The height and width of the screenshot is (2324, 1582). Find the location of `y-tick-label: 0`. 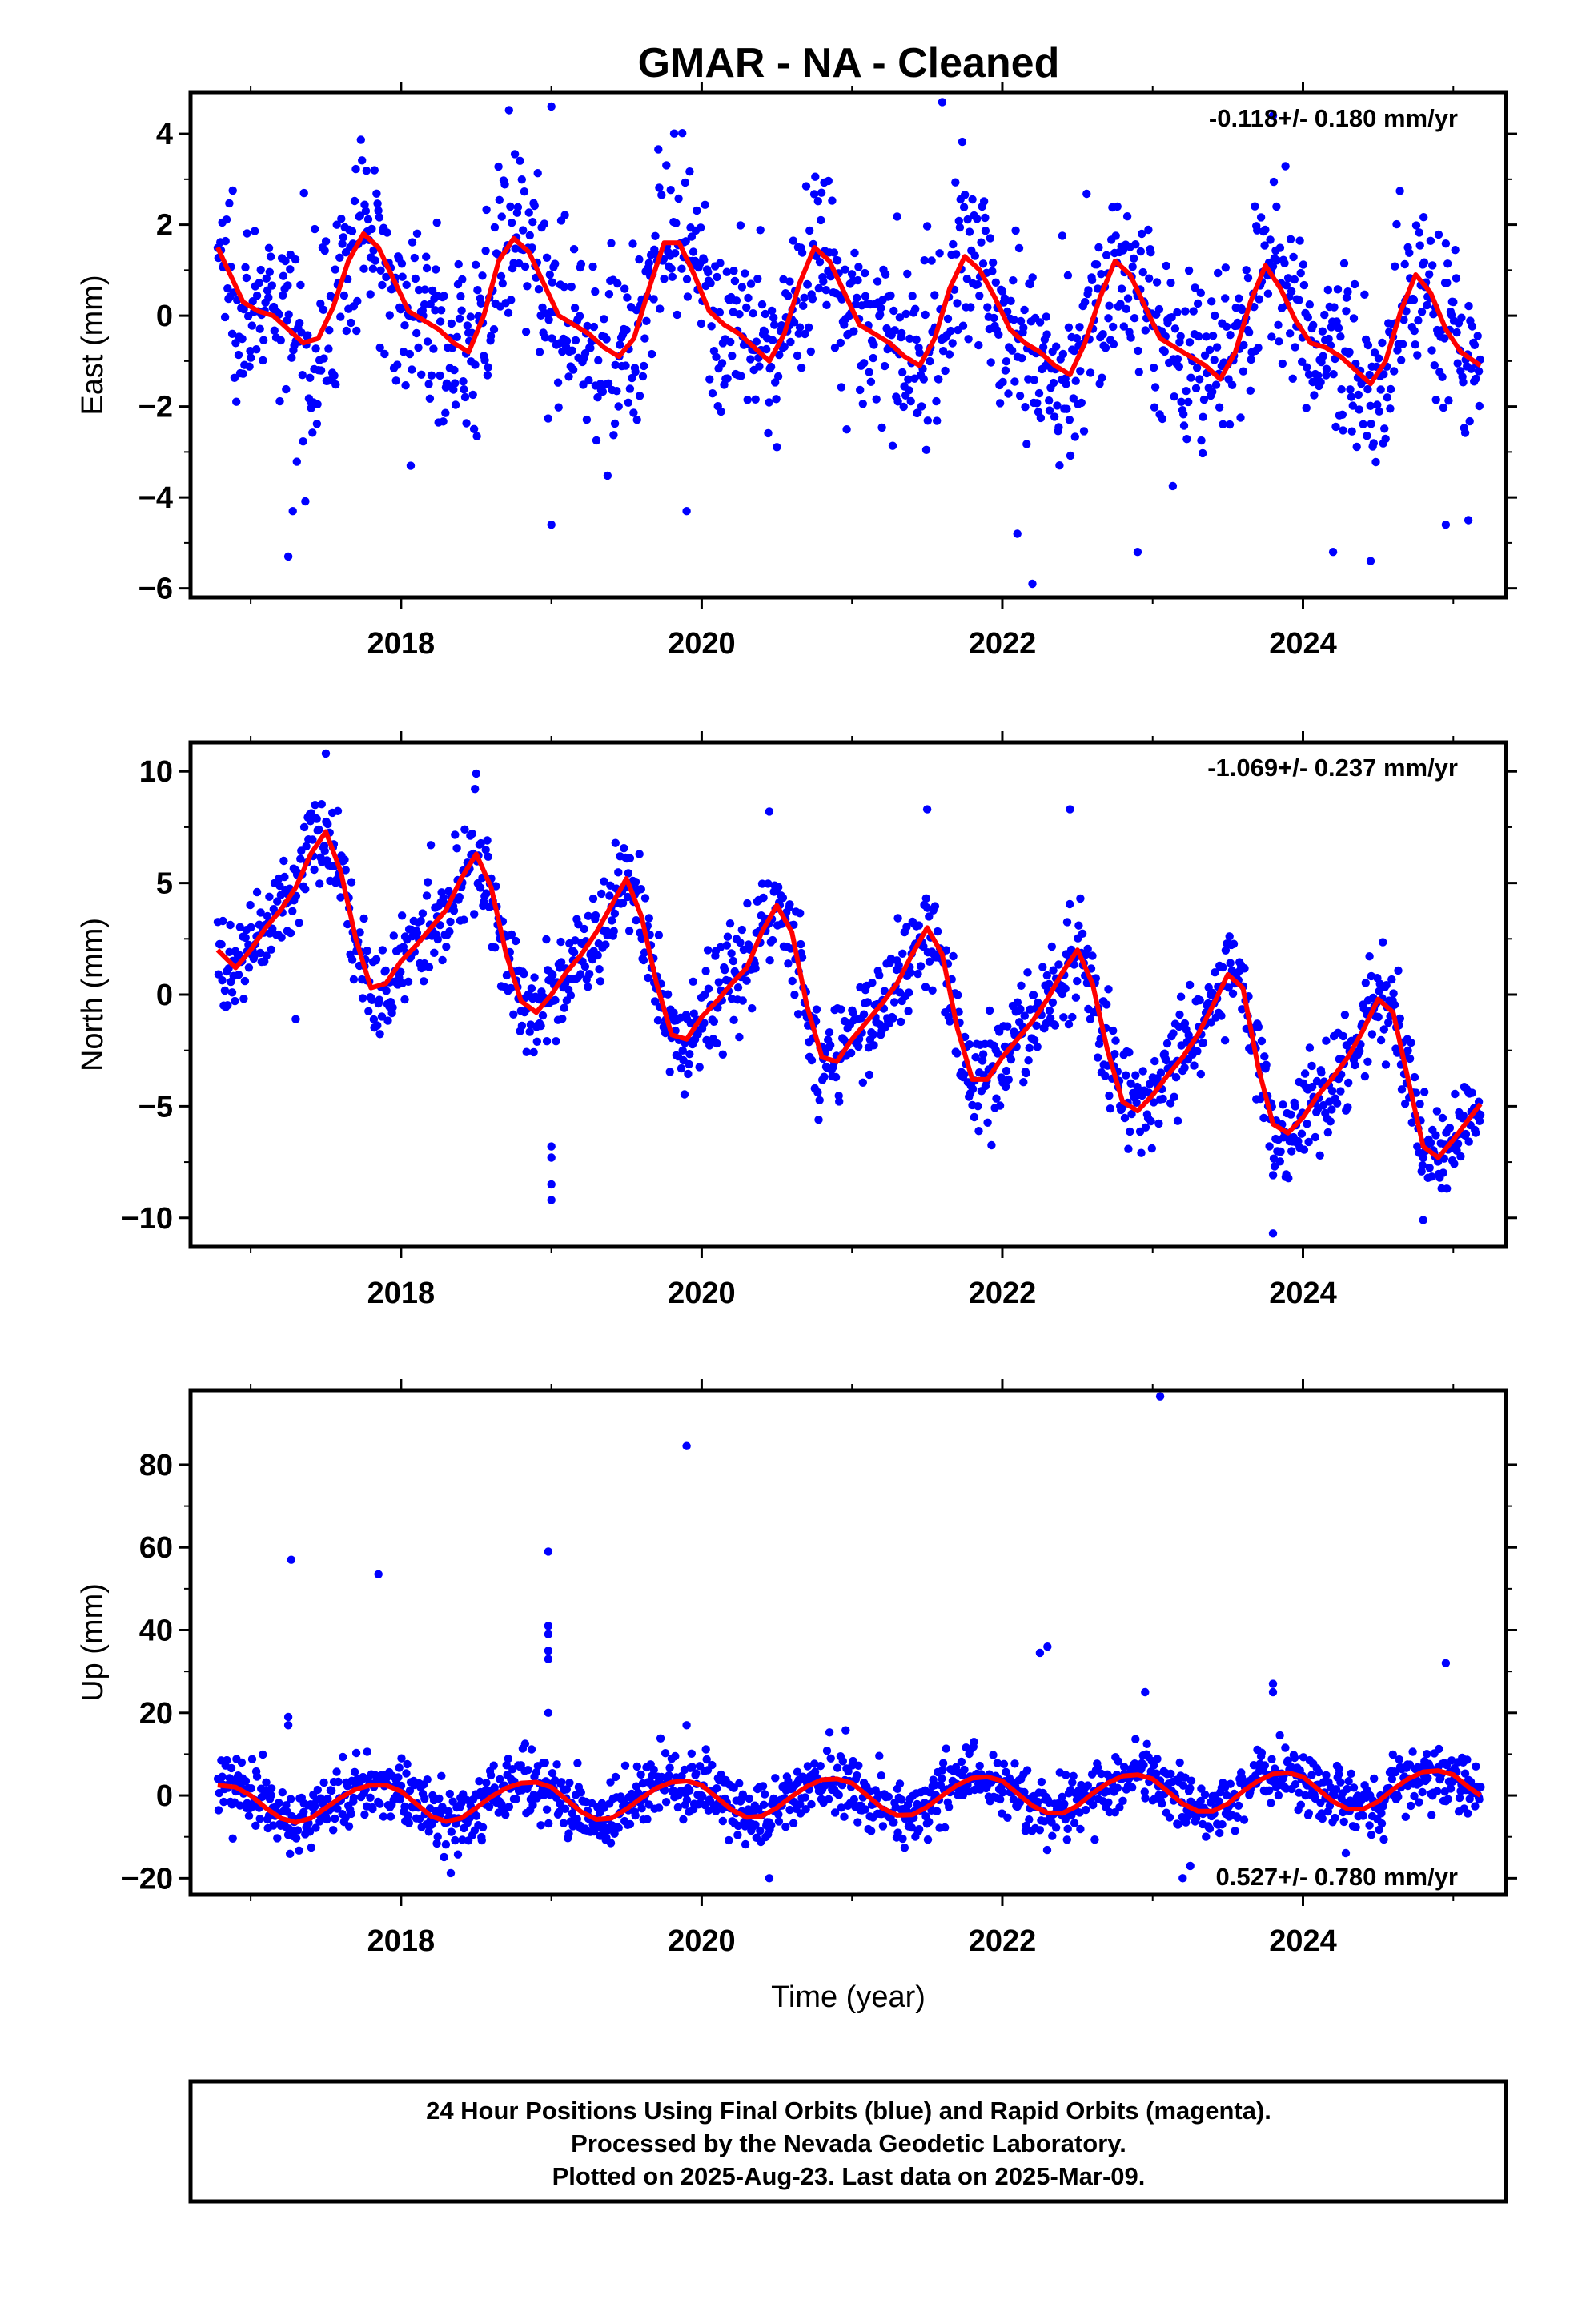

y-tick-label: 0 is located at coordinates (164, 316).